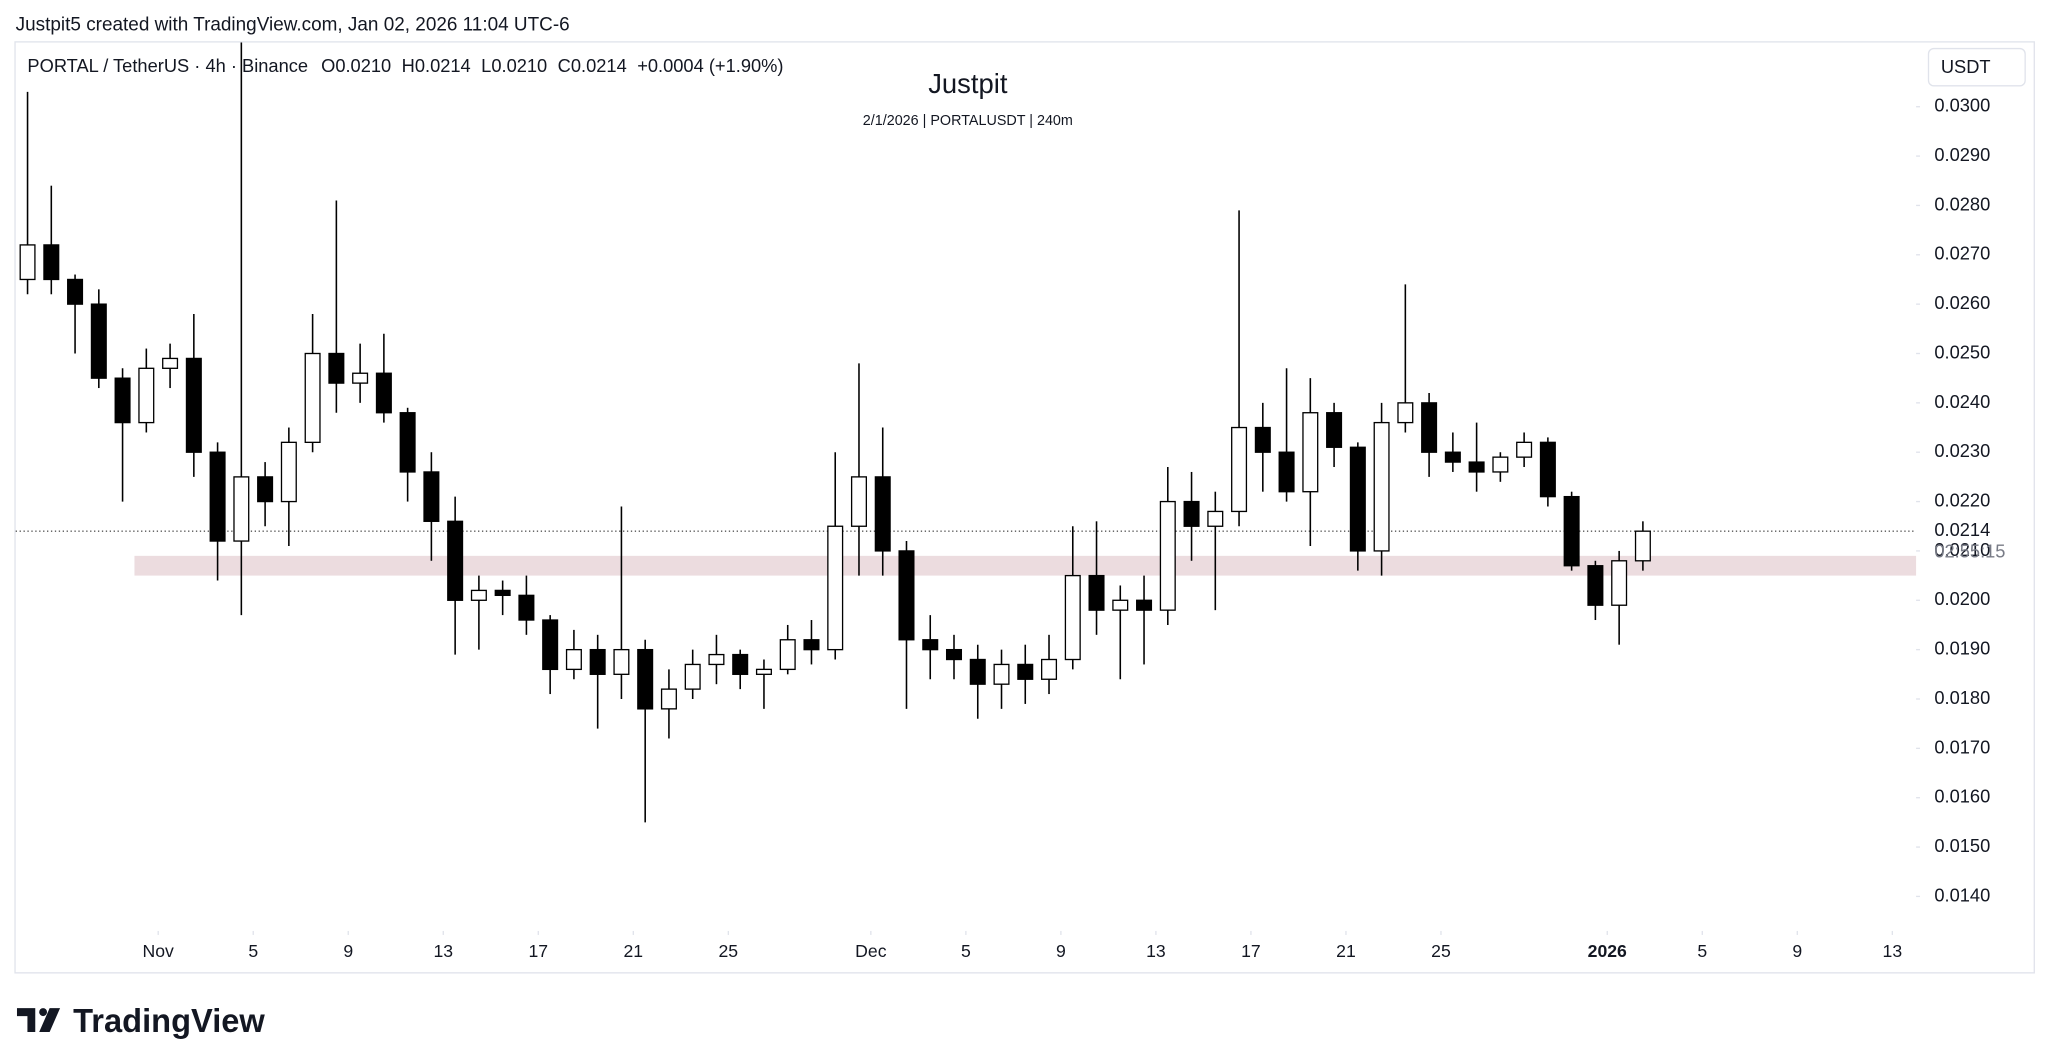 Image resolution: width=2048 pixels, height=1048 pixels. Describe the element at coordinates (1607, 951) in the screenshot. I see `x-tick-label: 2026` at that location.